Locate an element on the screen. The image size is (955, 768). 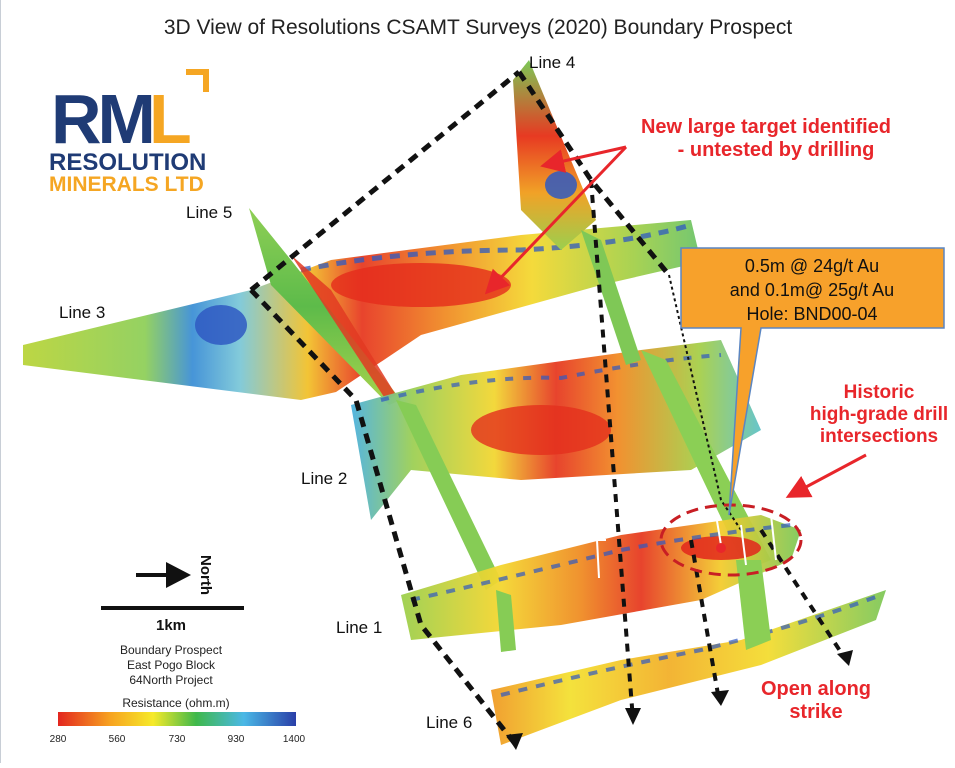
label-line2: Line 2 is located at coordinates (324, 478).